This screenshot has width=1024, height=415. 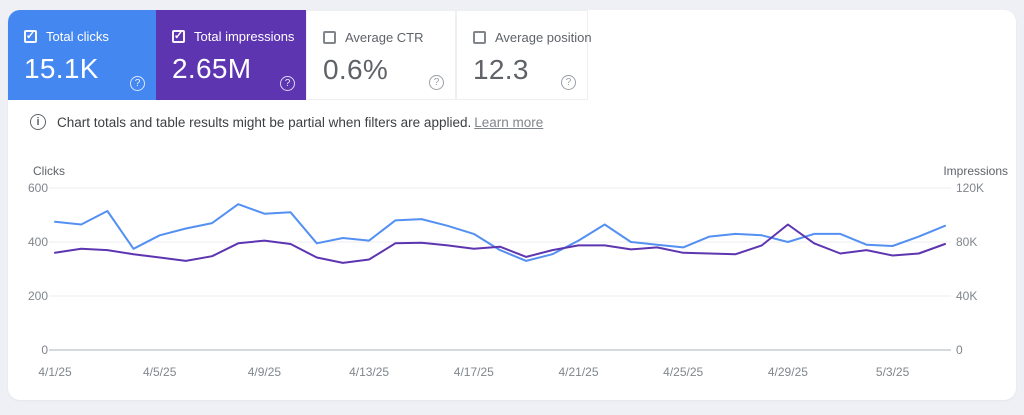 I want to click on series-line-clicks, so click(x=500, y=232).